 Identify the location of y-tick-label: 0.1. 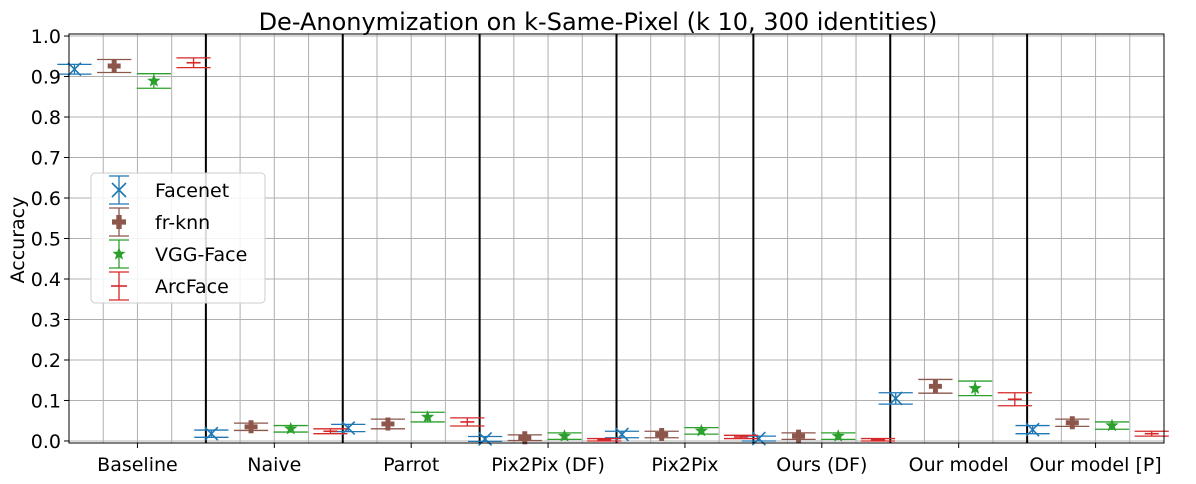
(46, 401).